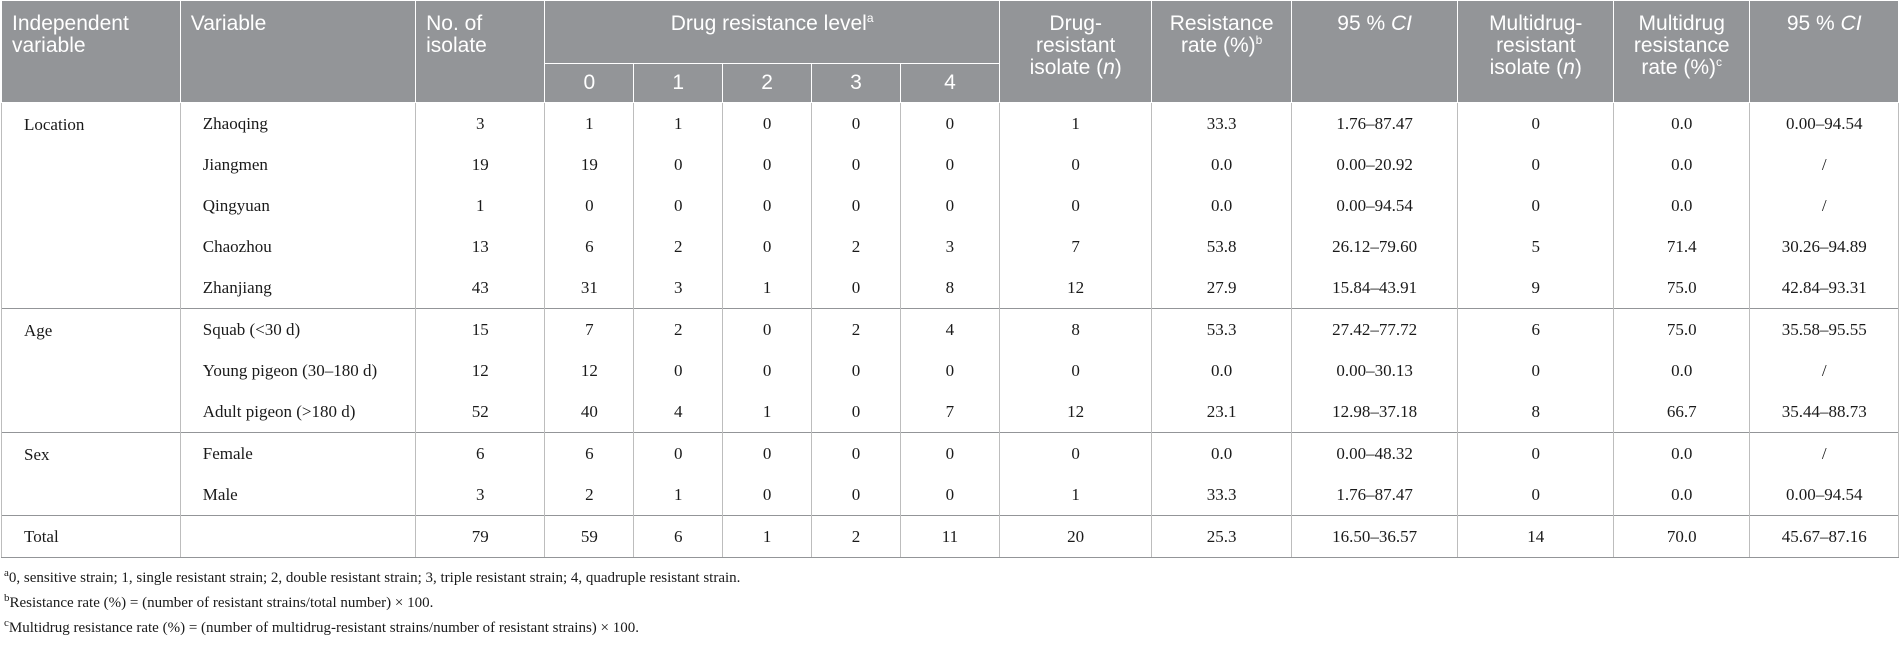  I want to click on header-no-of-isolate: No. of isolate, so click(480, 51).